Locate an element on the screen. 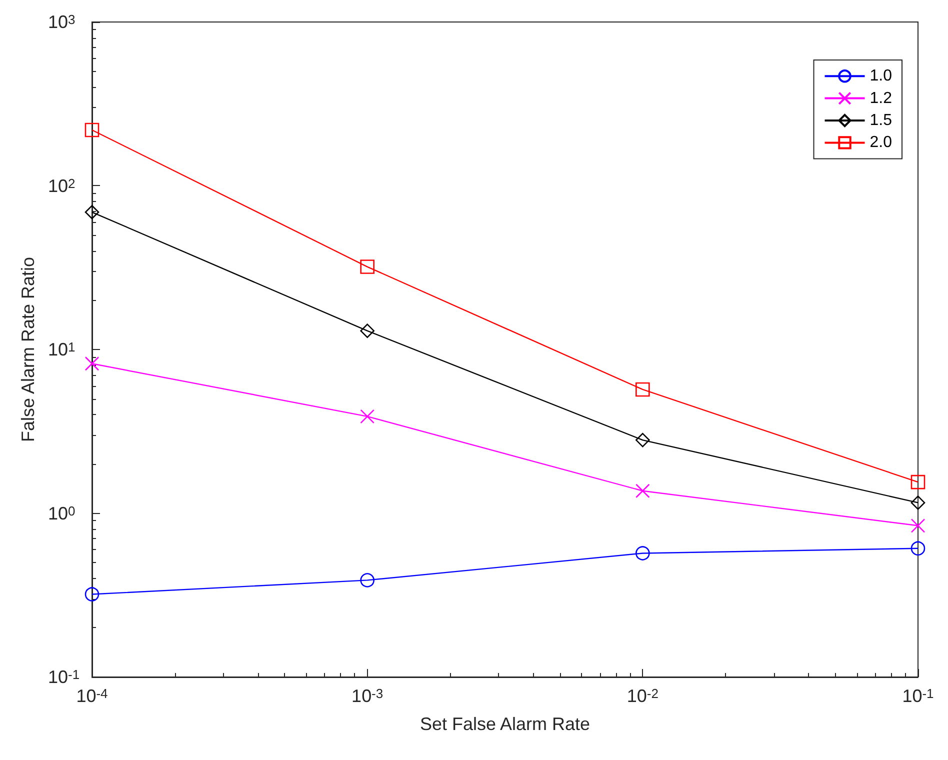  legend-label: 1.0 is located at coordinates (881, 76).